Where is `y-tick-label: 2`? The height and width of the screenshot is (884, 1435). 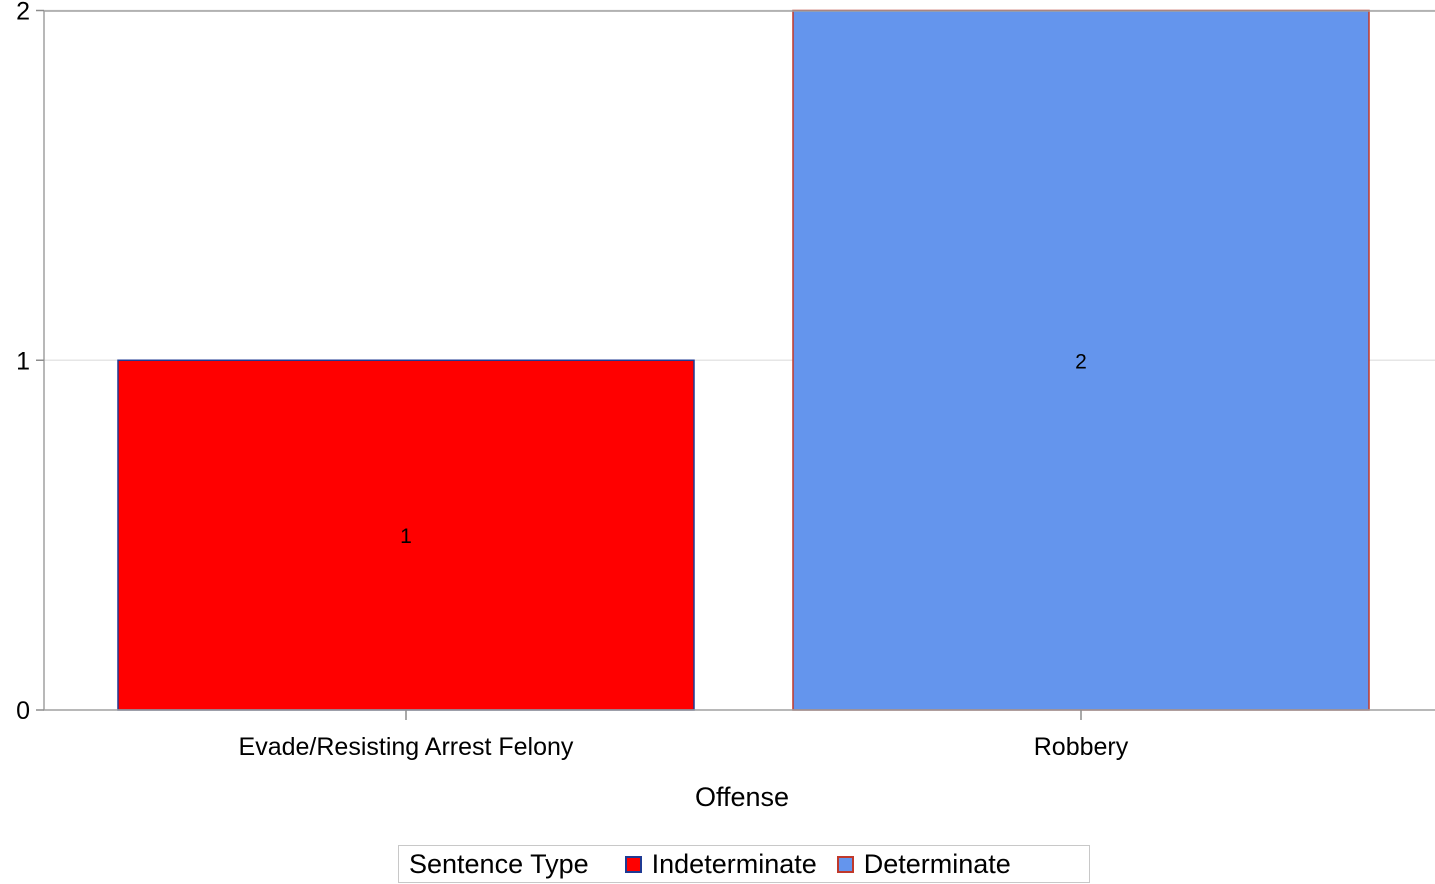 y-tick-label: 2 is located at coordinates (23, 13).